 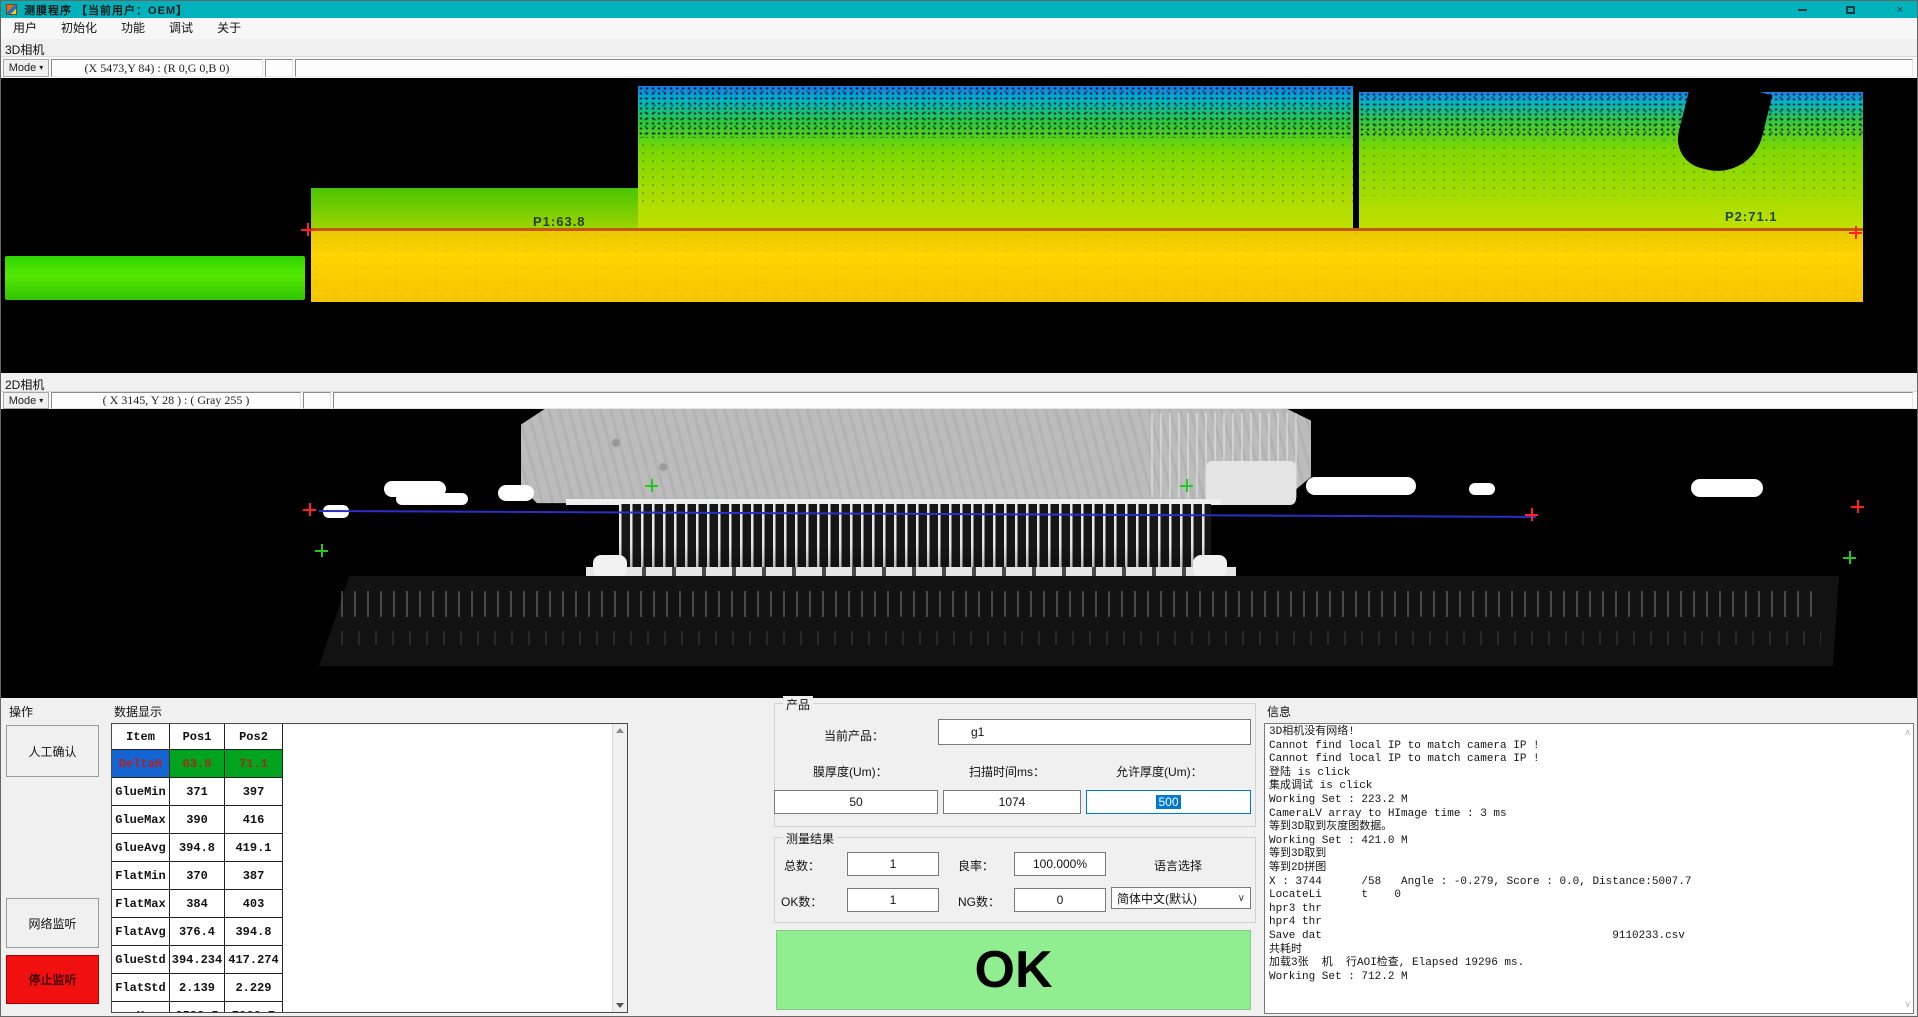 What do you see at coordinates (25, 50) in the screenshot?
I see `camera3d-label: 3D相机` at bounding box center [25, 50].